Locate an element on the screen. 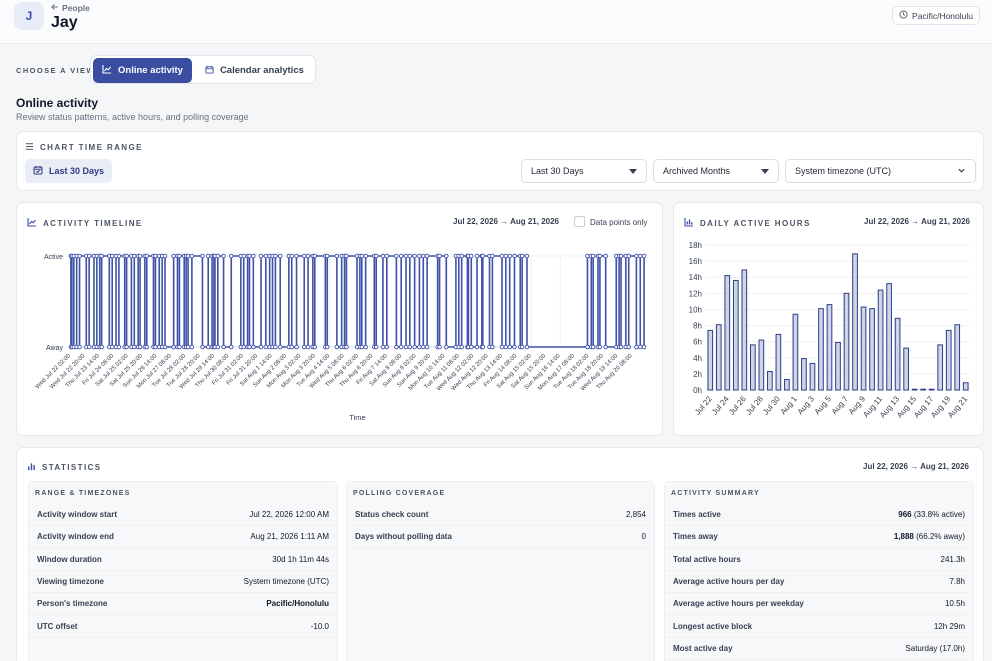 Image resolution: width=992 pixels, height=661 pixels. stat-row: Times away 1,888 (66.2% away) is located at coordinates (819, 537).